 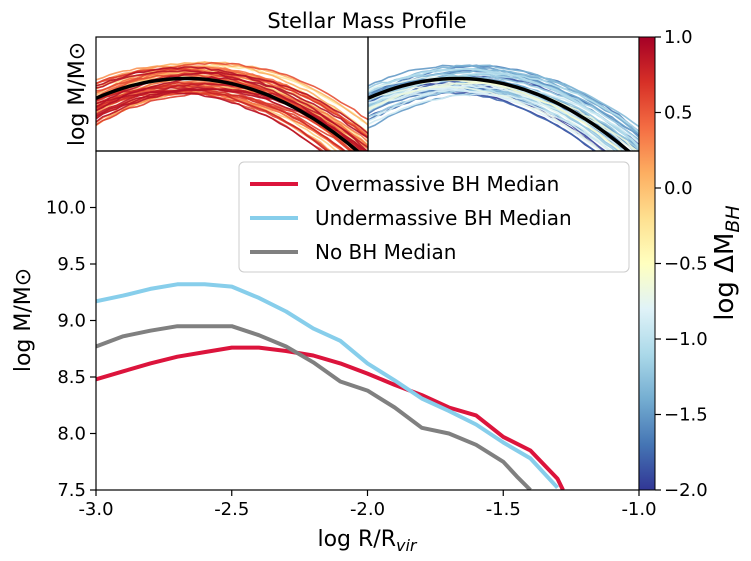 I want to click on y-axis-label: log M/M⊙, so click(x=23, y=320).